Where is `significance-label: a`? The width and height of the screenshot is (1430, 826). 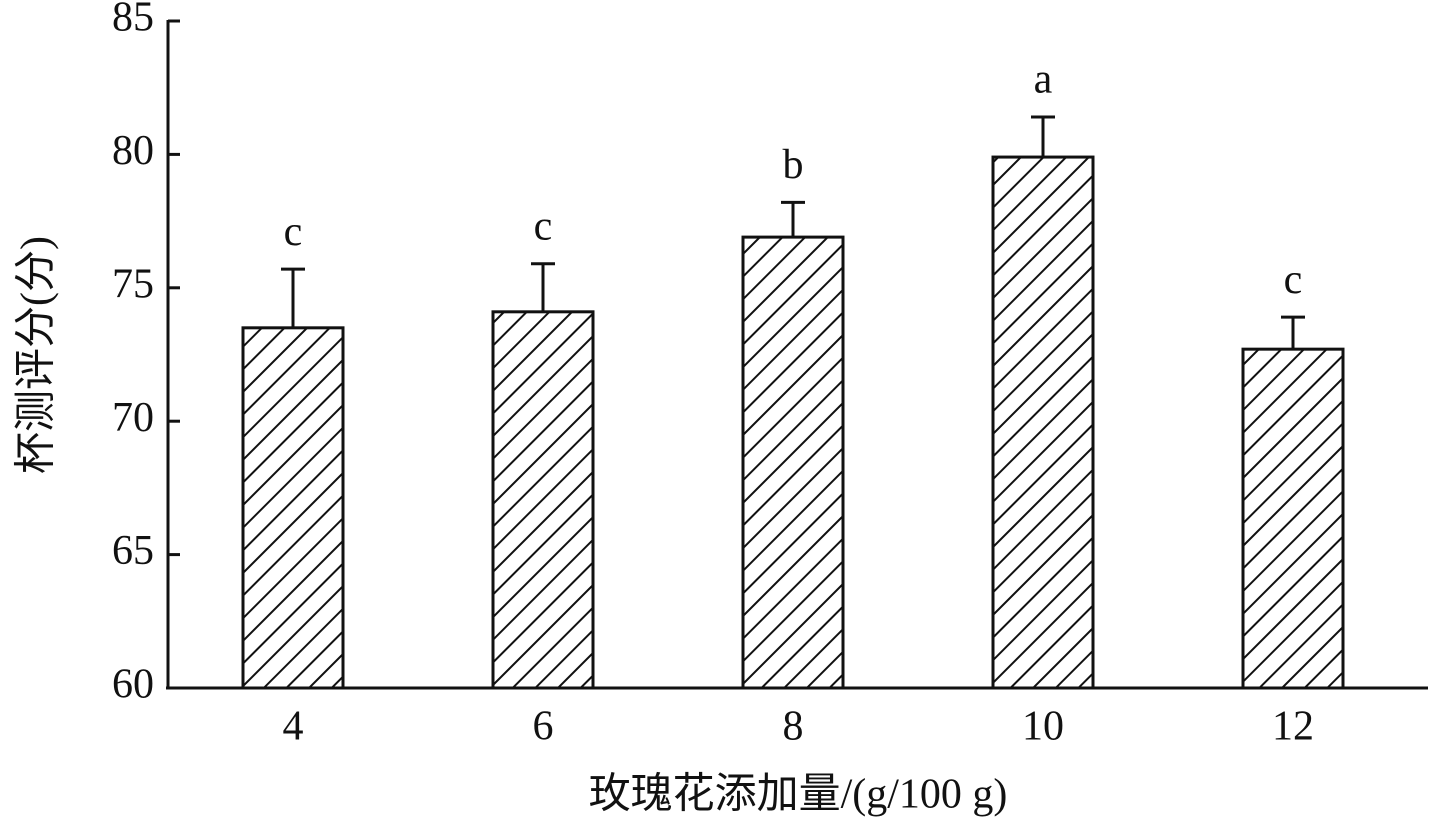
significance-label: a is located at coordinates (1043, 80).